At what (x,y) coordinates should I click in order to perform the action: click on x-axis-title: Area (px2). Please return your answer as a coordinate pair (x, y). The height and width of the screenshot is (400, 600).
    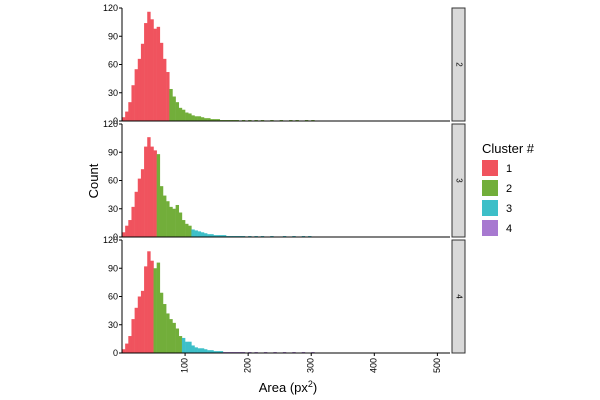
    Looking at the image, I should click on (288, 387).